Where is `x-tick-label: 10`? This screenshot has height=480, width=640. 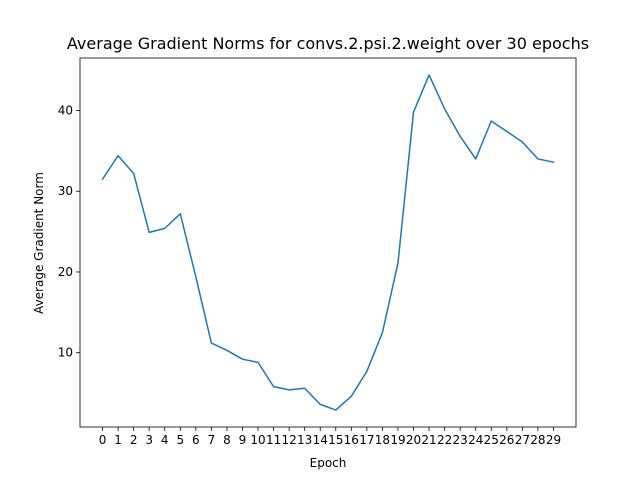
x-tick-label: 10 is located at coordinates (257, 440).